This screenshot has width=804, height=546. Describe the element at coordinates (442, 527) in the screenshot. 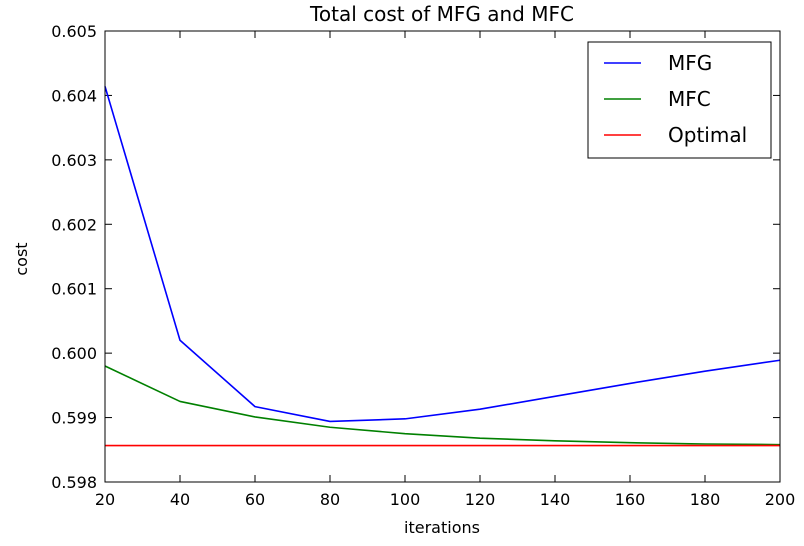

I see `x-axis-label: iterations` at that location.